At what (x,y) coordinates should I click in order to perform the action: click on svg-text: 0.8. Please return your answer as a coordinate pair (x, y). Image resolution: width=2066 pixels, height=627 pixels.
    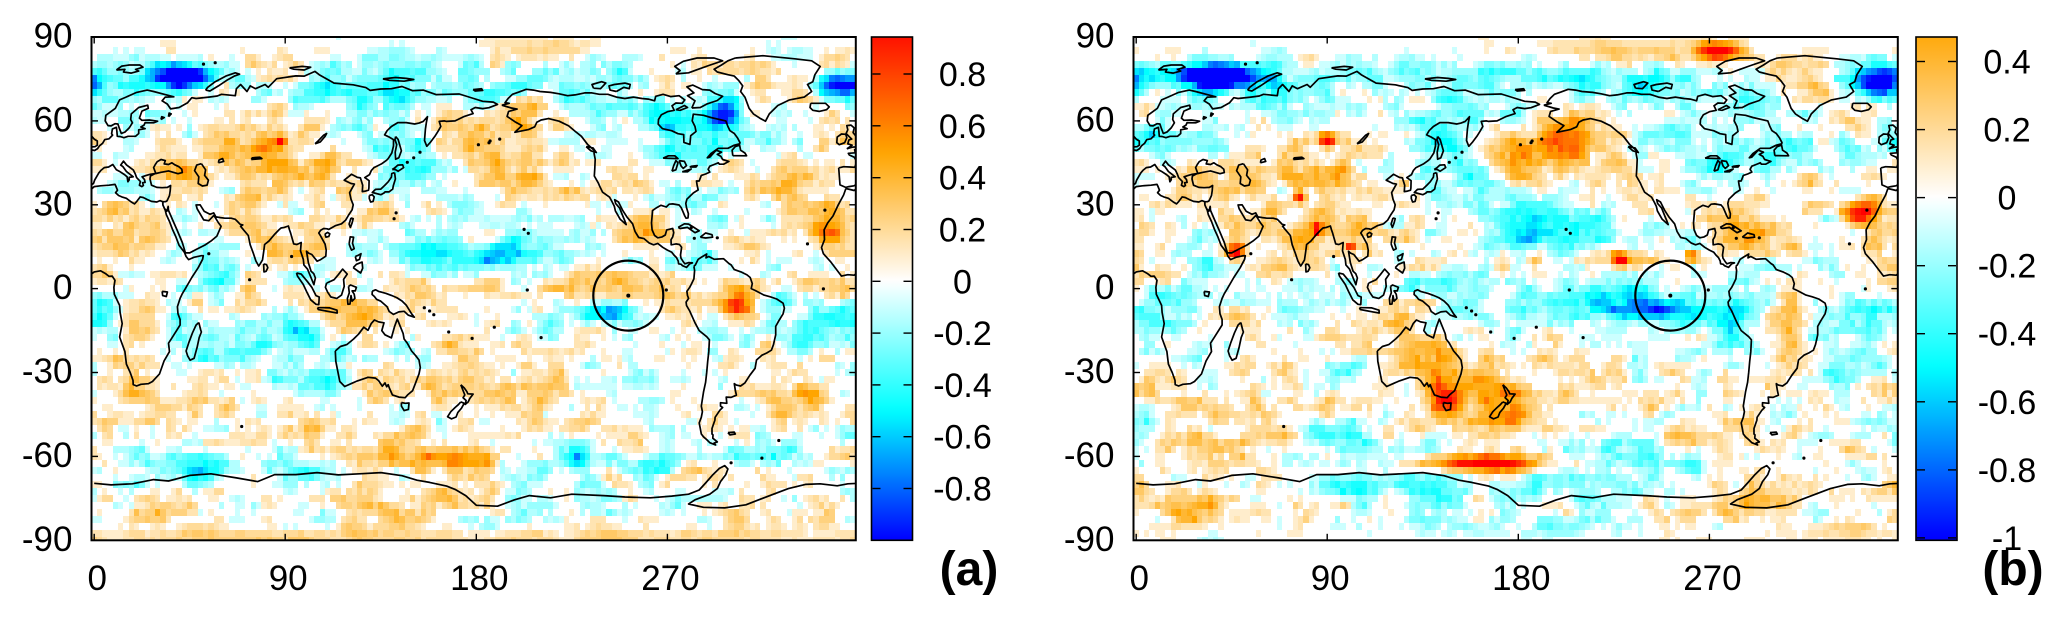
    Looking at the image, I should click on (962, 75).